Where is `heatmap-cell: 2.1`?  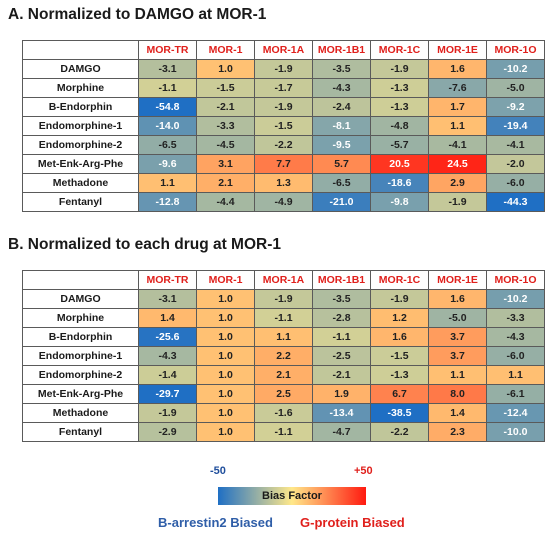 heatmap-cell: 2.1 is located at coordinates (225, 183).